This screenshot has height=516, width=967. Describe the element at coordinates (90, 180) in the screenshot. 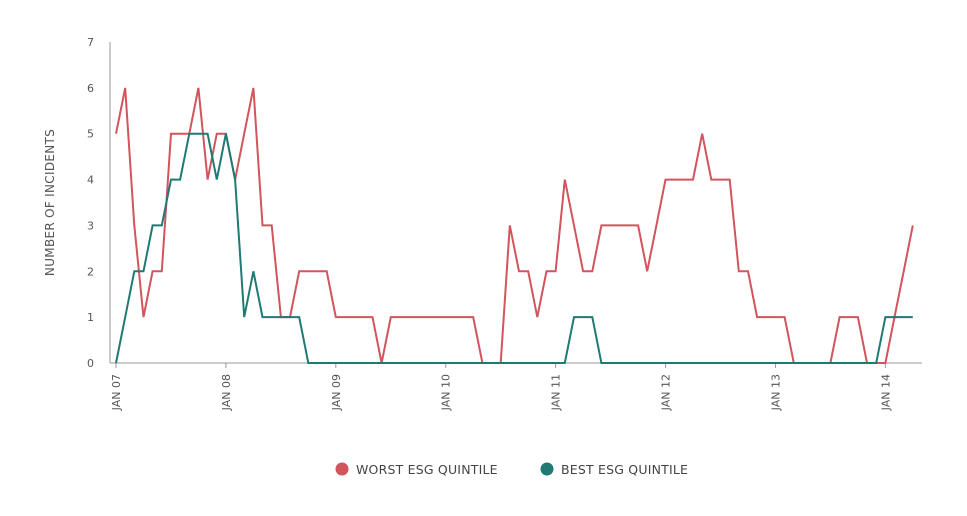

I see `y-tick-label: 4` at that location.